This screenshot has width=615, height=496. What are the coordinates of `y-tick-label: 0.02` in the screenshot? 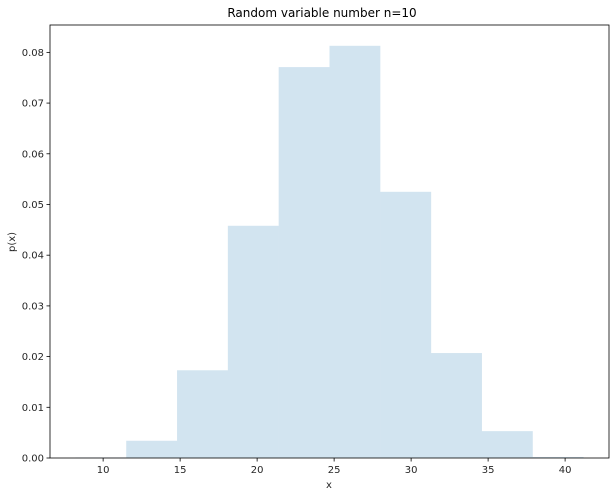 It's located at (33, 357).